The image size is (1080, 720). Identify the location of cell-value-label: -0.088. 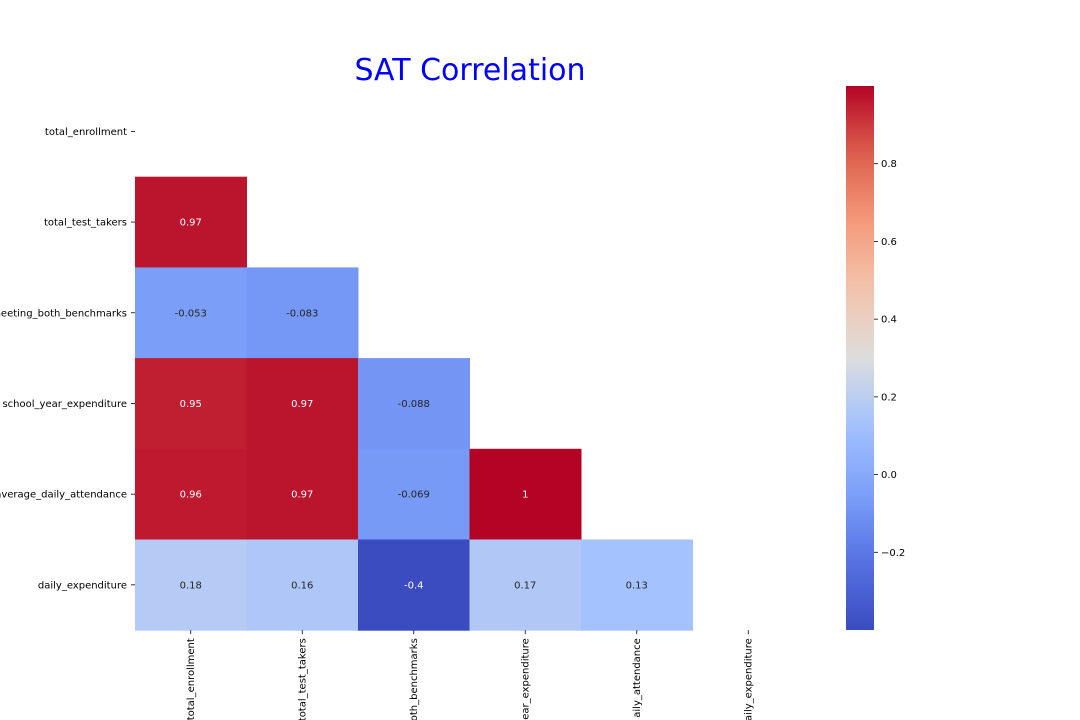
(414, 404).